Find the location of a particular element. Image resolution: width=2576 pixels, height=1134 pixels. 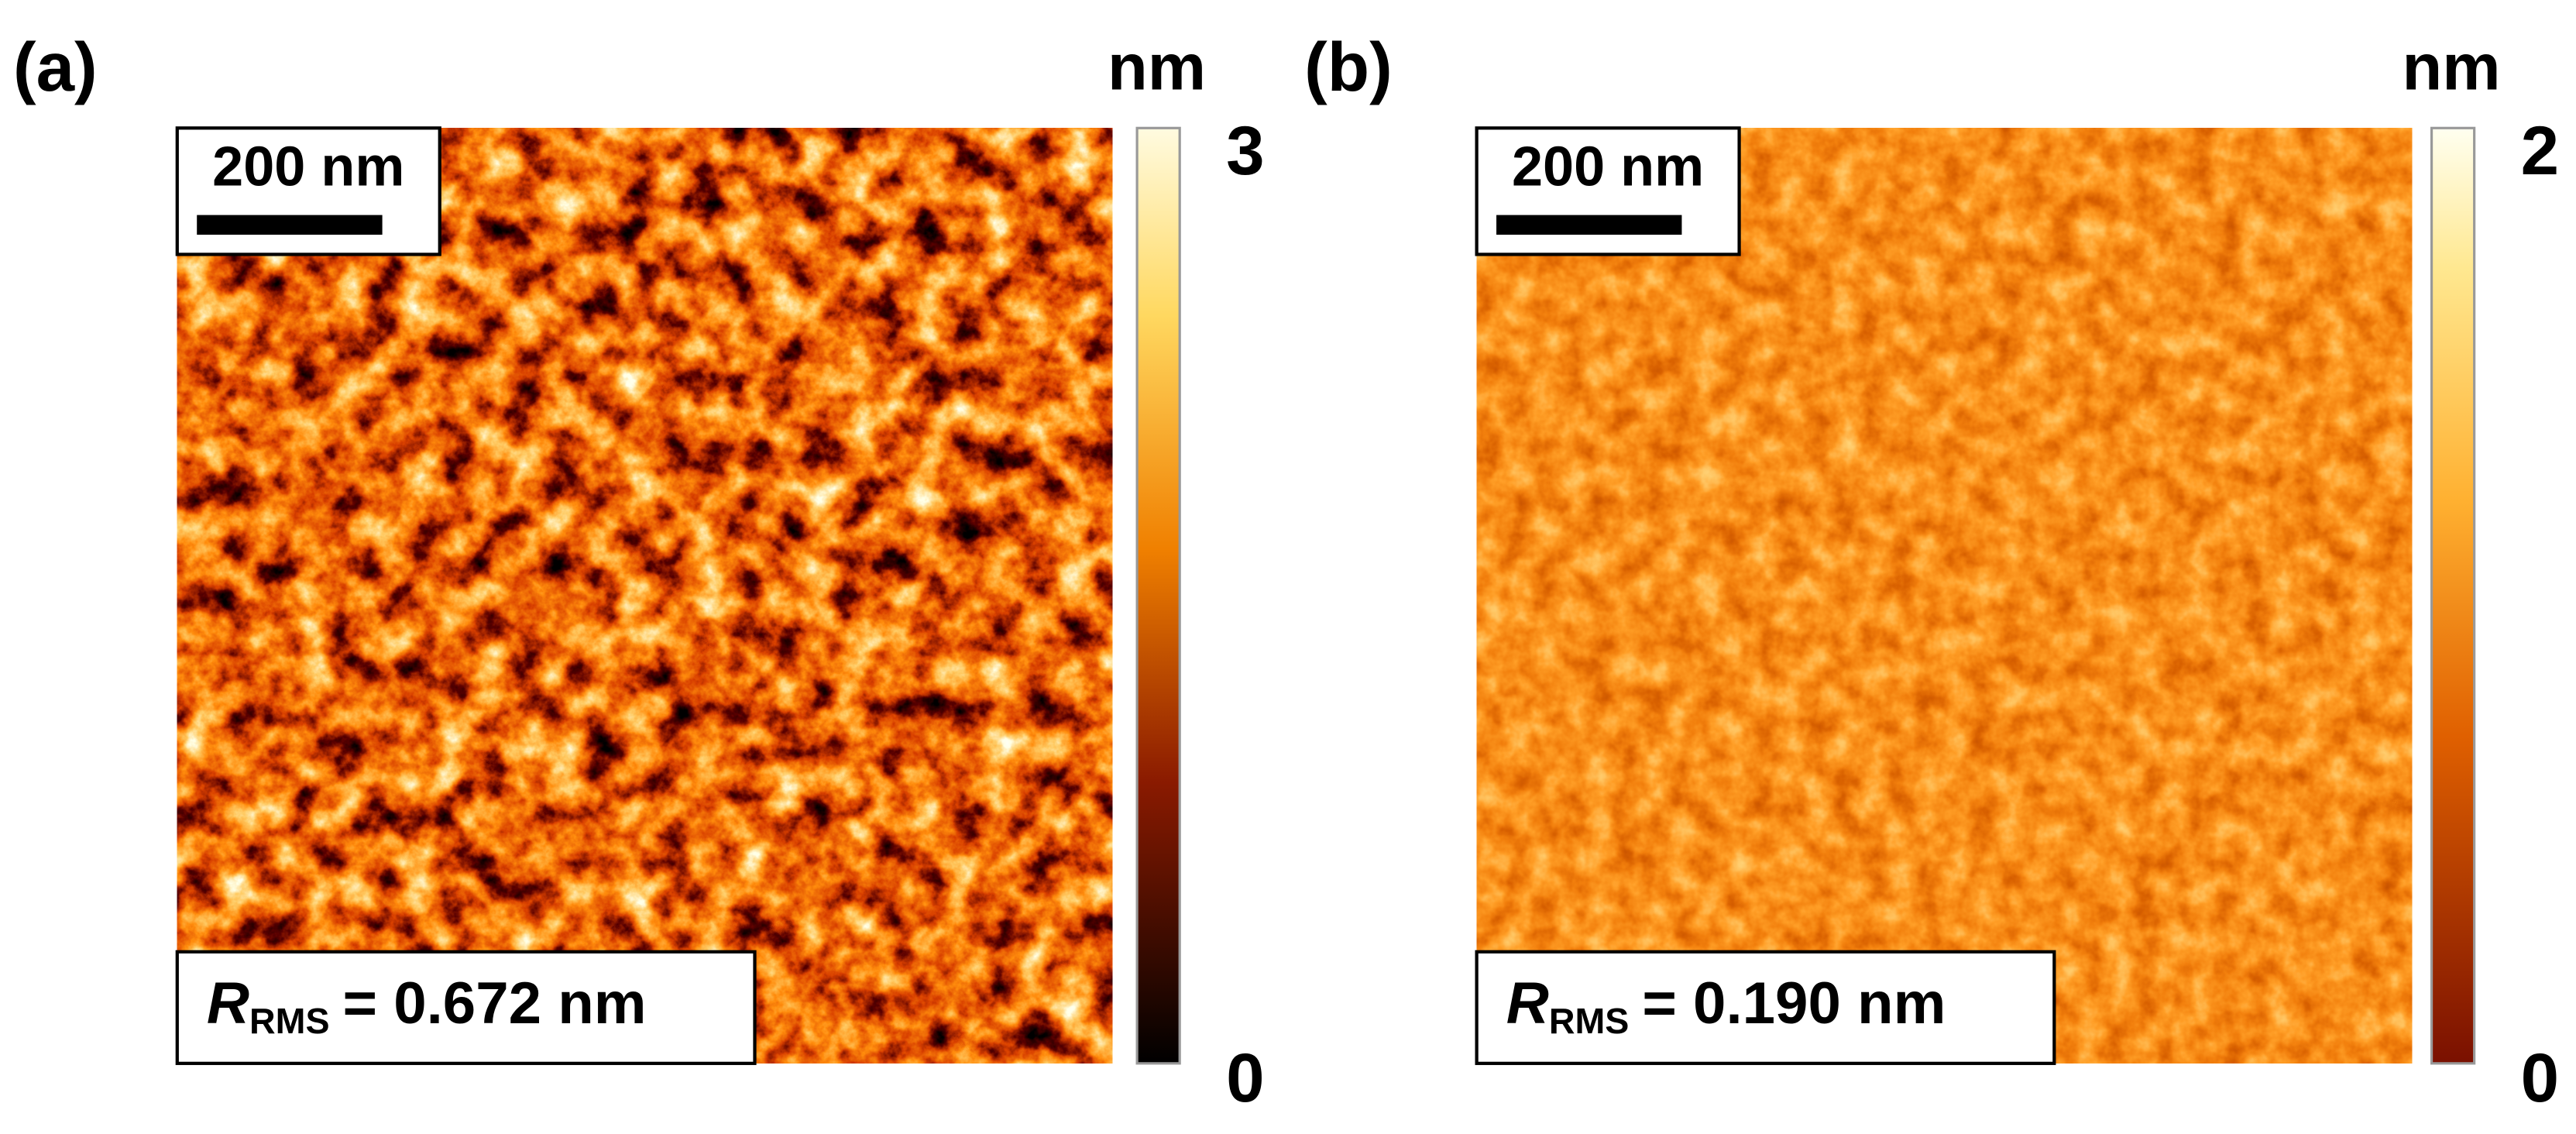

rms-text: RRMS = 0.190 nm is located at coordinates (1726, 1006).